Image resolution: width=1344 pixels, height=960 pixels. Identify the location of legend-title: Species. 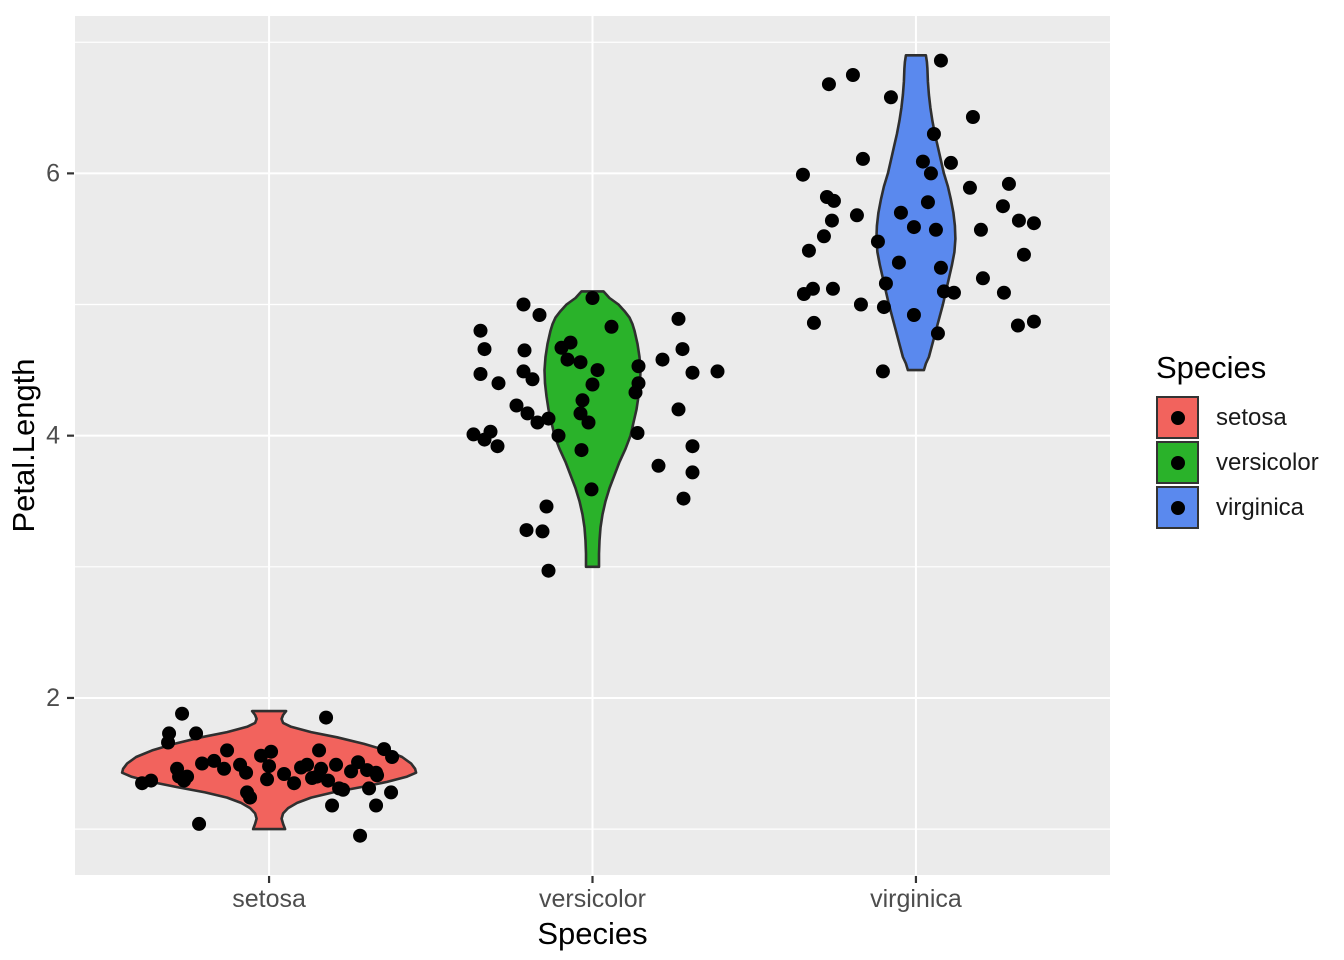
(1211, 367).